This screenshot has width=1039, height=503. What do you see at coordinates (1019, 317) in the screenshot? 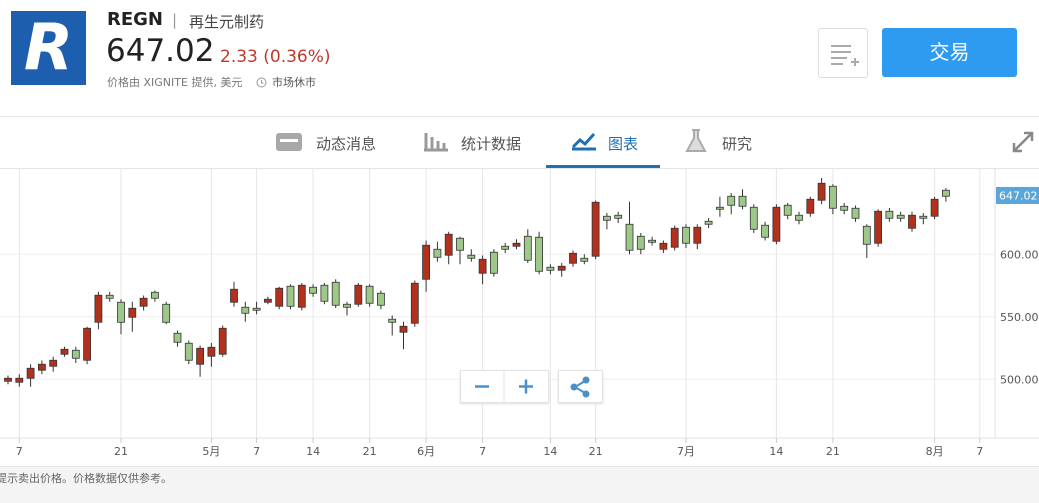
I see `y-tick-label: 550.00` at bounding box center [1019, 317].